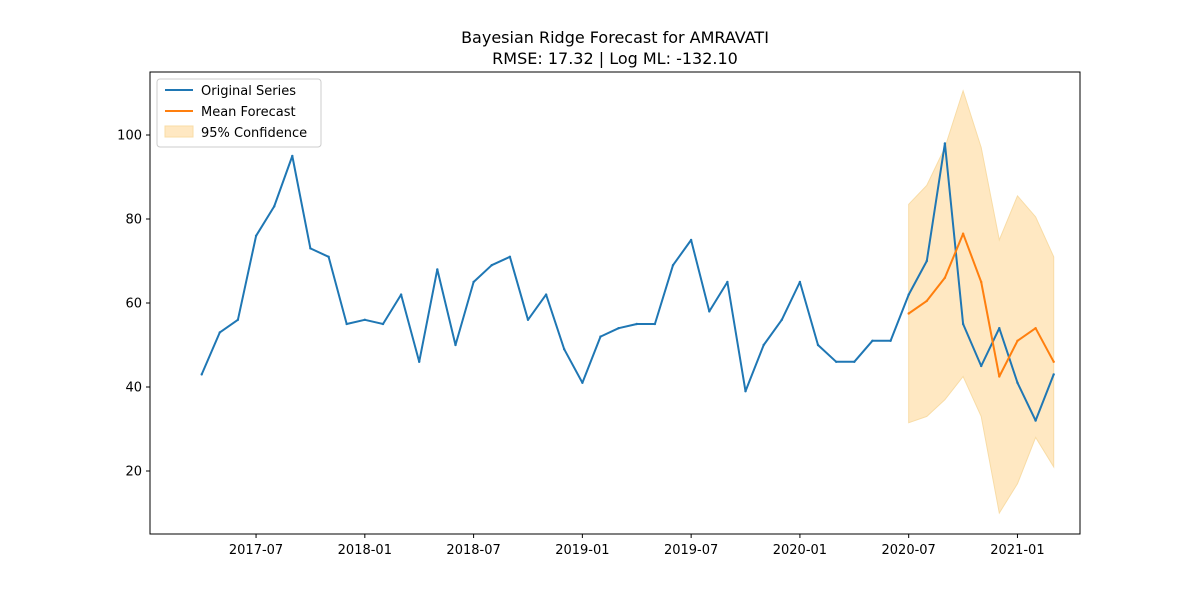 The image size is (1200, 600). I want to click on legend-swatch-confidence, so click(179, 131).